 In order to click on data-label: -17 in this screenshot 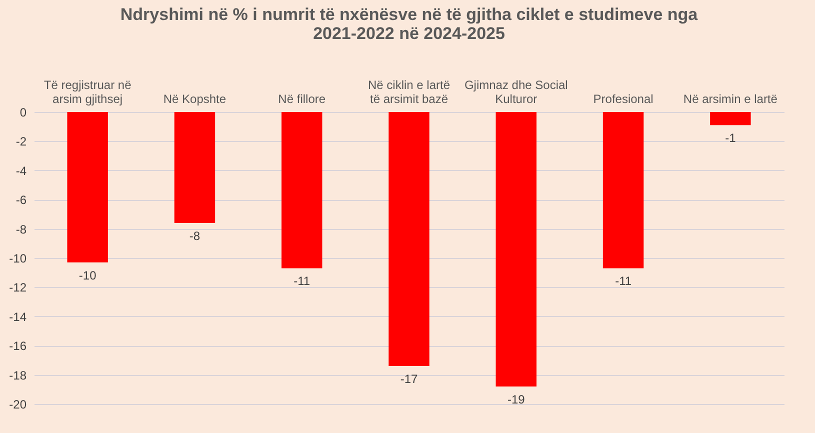, I will do `click(409, 379)`.